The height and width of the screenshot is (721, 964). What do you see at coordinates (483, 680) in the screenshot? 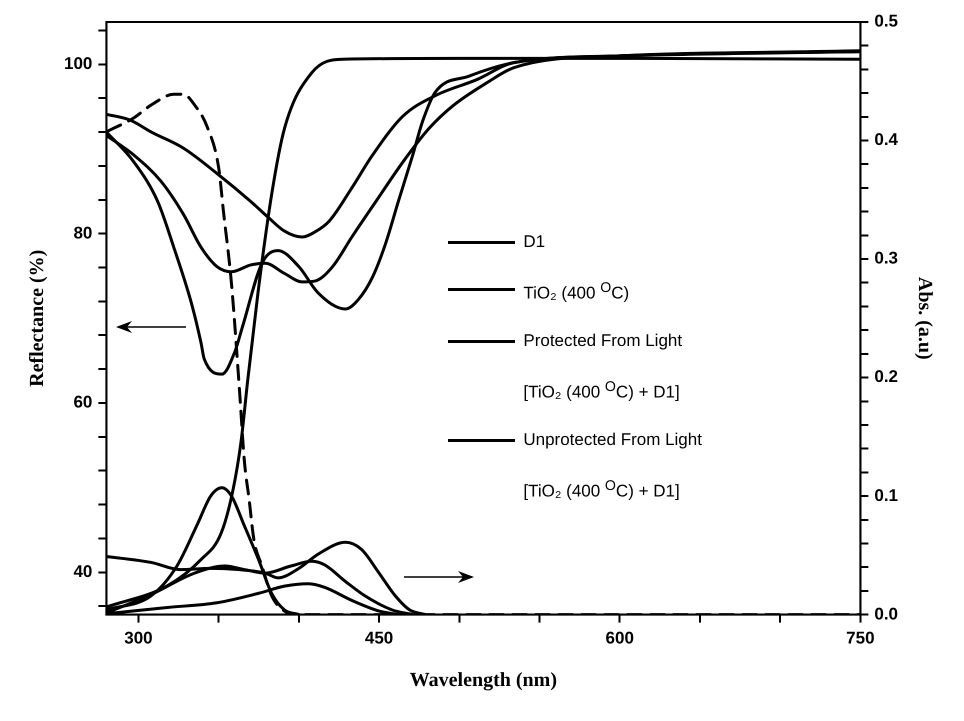
I see `x-axis-title: Wavelength (nm)` at bounding box center [483, 680].